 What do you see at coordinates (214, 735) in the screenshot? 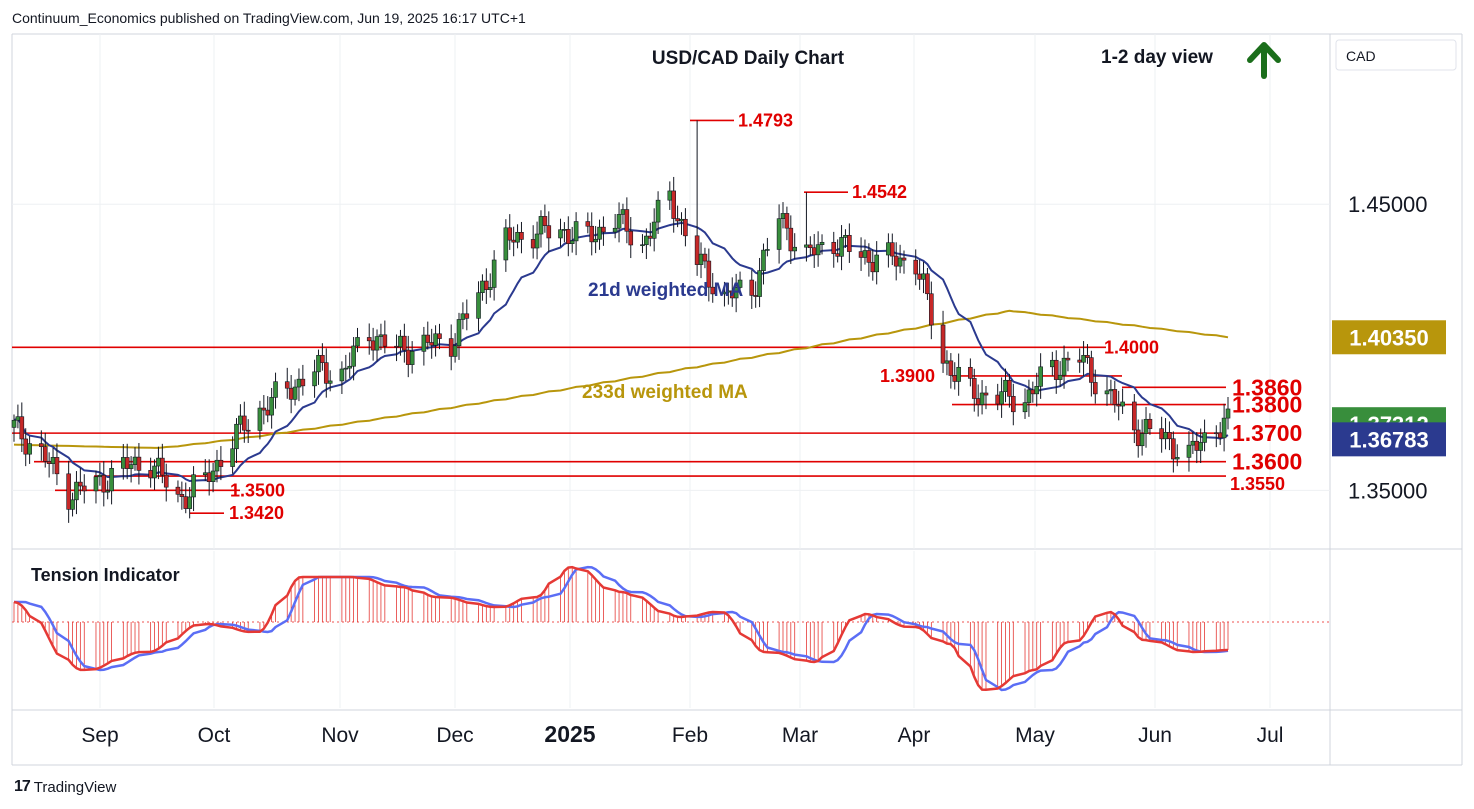
I see `x-tick-label: Oct` at bounding box center [214, 735].